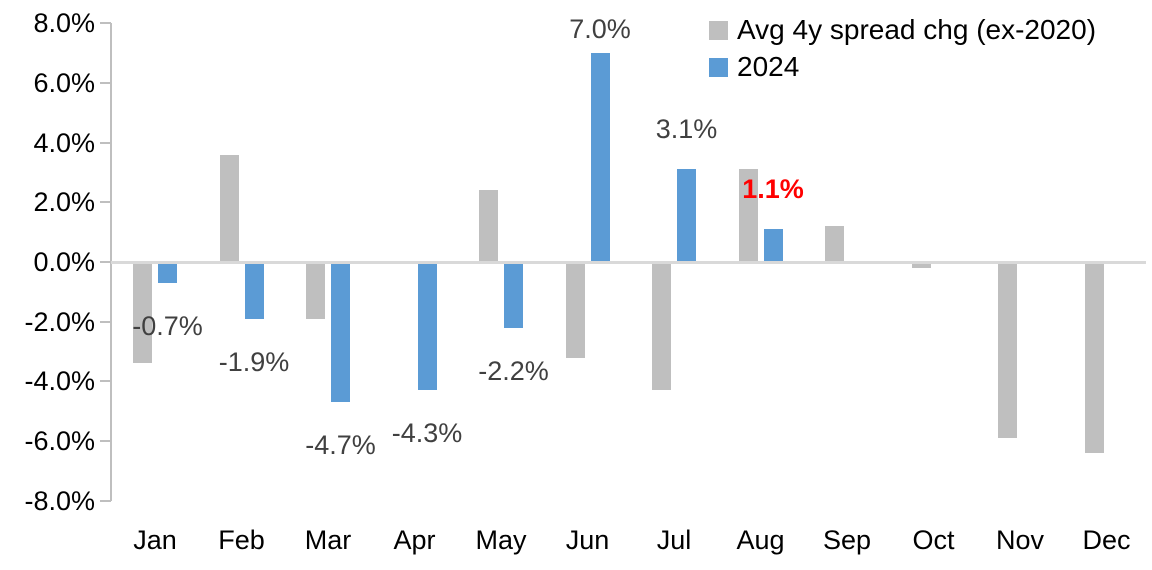 This screenshot has height=570, width=1152. I want to click on bar-avg-oct, so click(921, 265).